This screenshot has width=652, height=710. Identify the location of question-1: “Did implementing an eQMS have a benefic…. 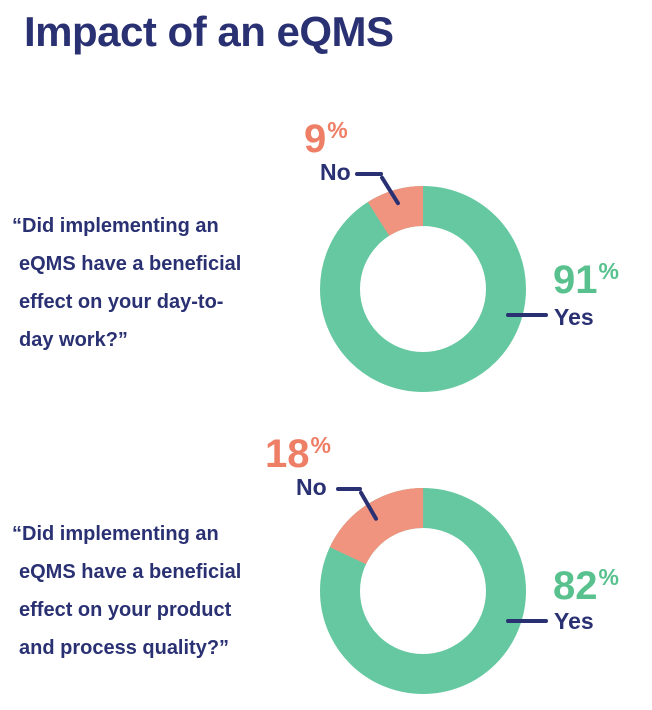
(152, 283).